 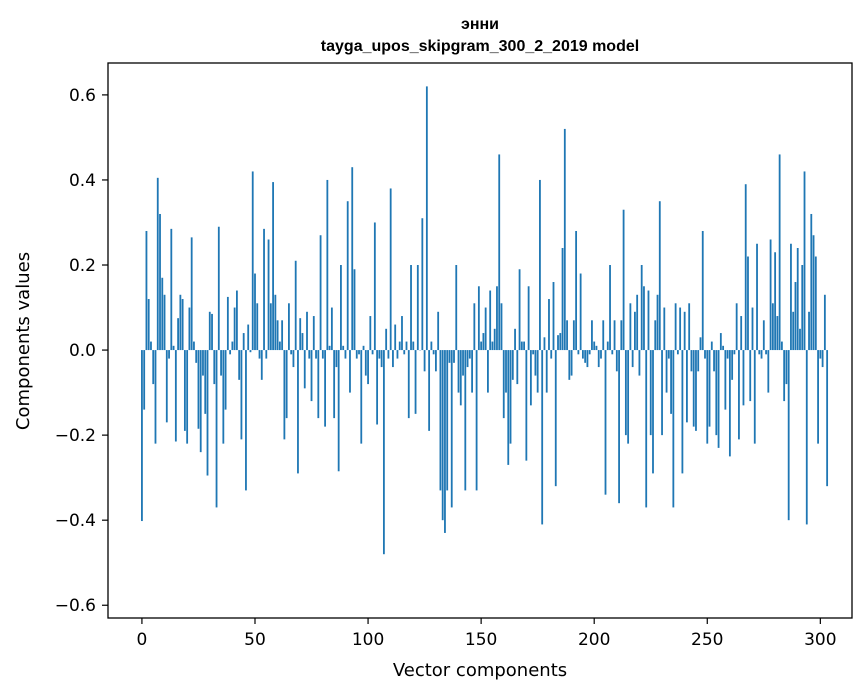 What do you see at coordinates (82, 181) in the screenshot?
I see `y-tick-label: 0.4` at bounding box center [82, 181].